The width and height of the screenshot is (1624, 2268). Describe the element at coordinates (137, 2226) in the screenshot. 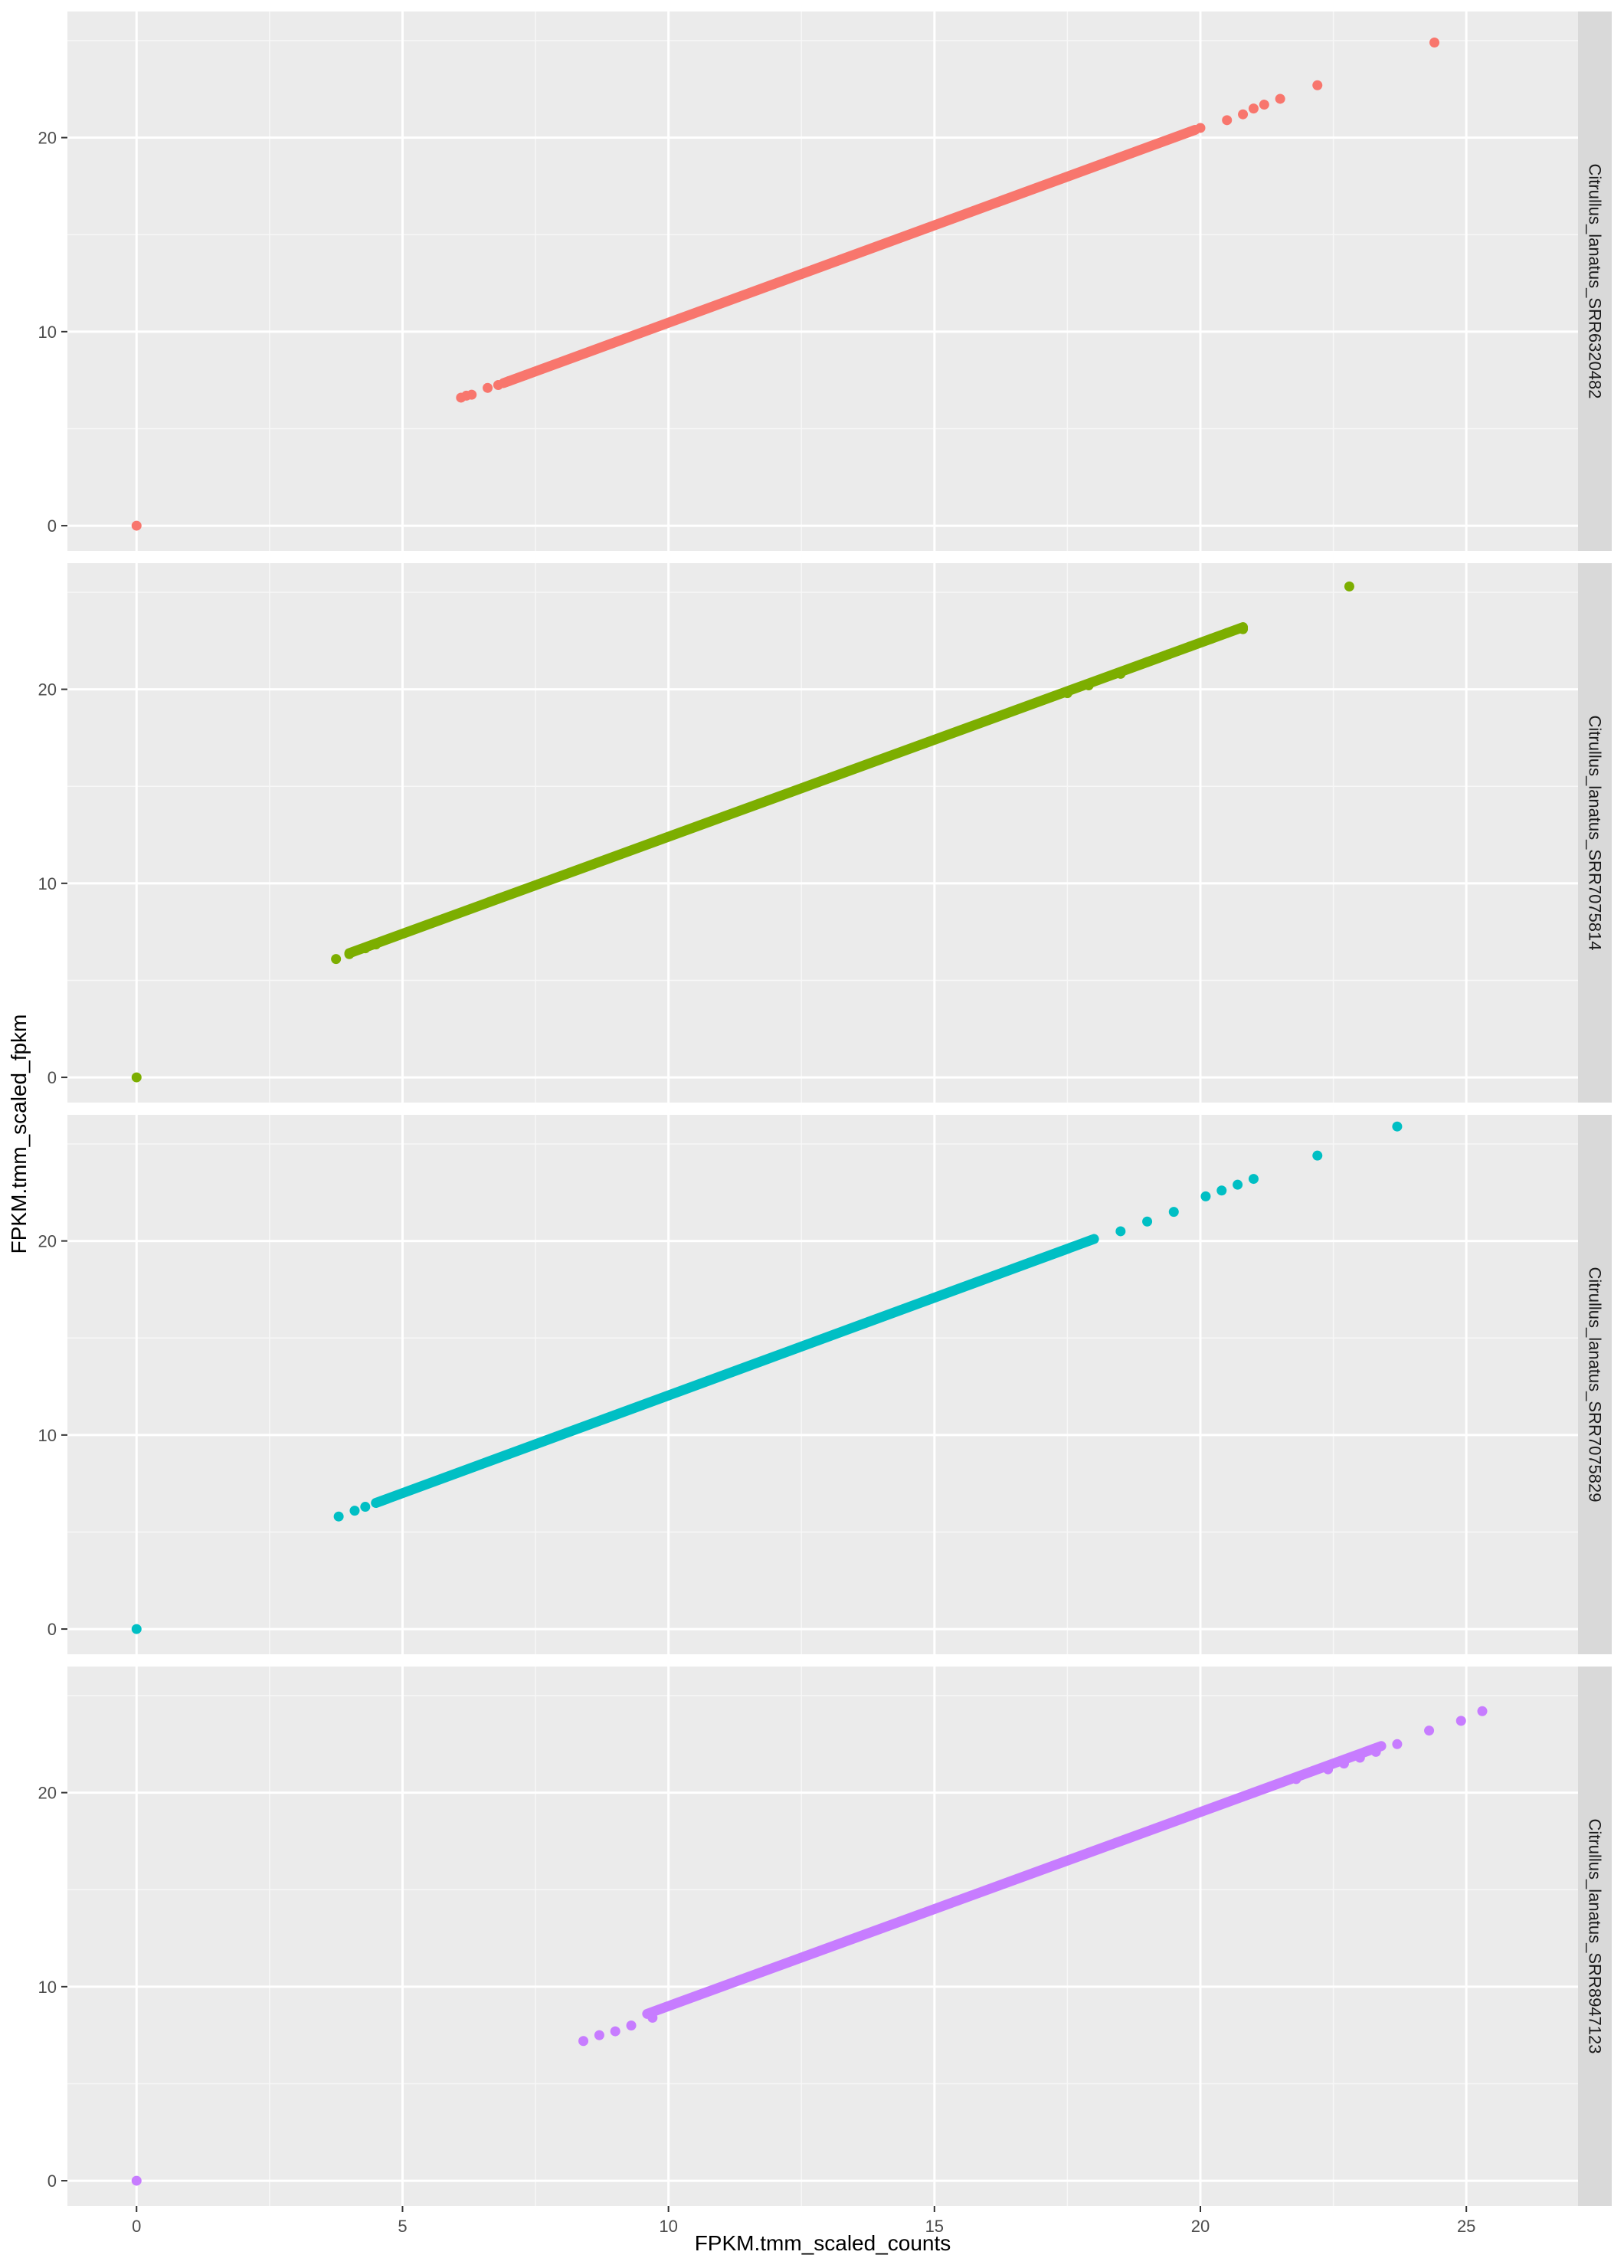

I see `x-tick-label: 0` at that location.